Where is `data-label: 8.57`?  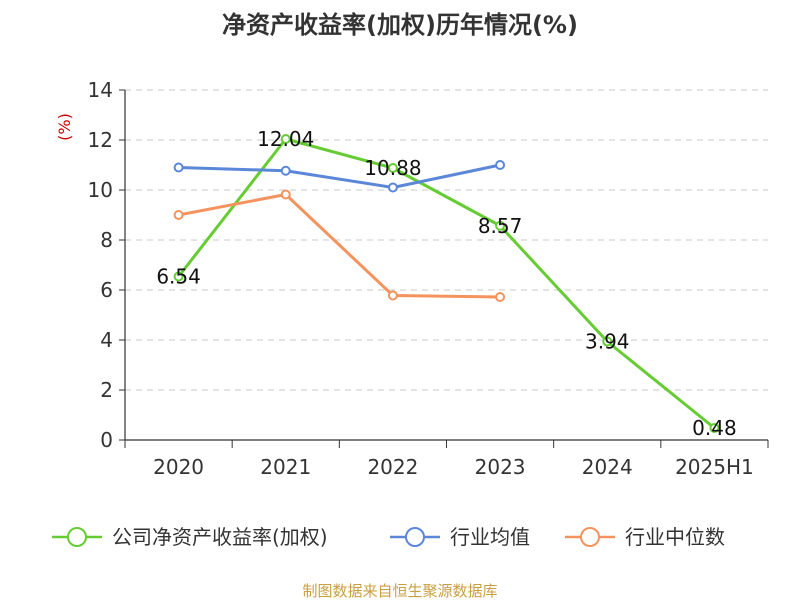 data-label: 8.57 is located at coordinates (500, 226).